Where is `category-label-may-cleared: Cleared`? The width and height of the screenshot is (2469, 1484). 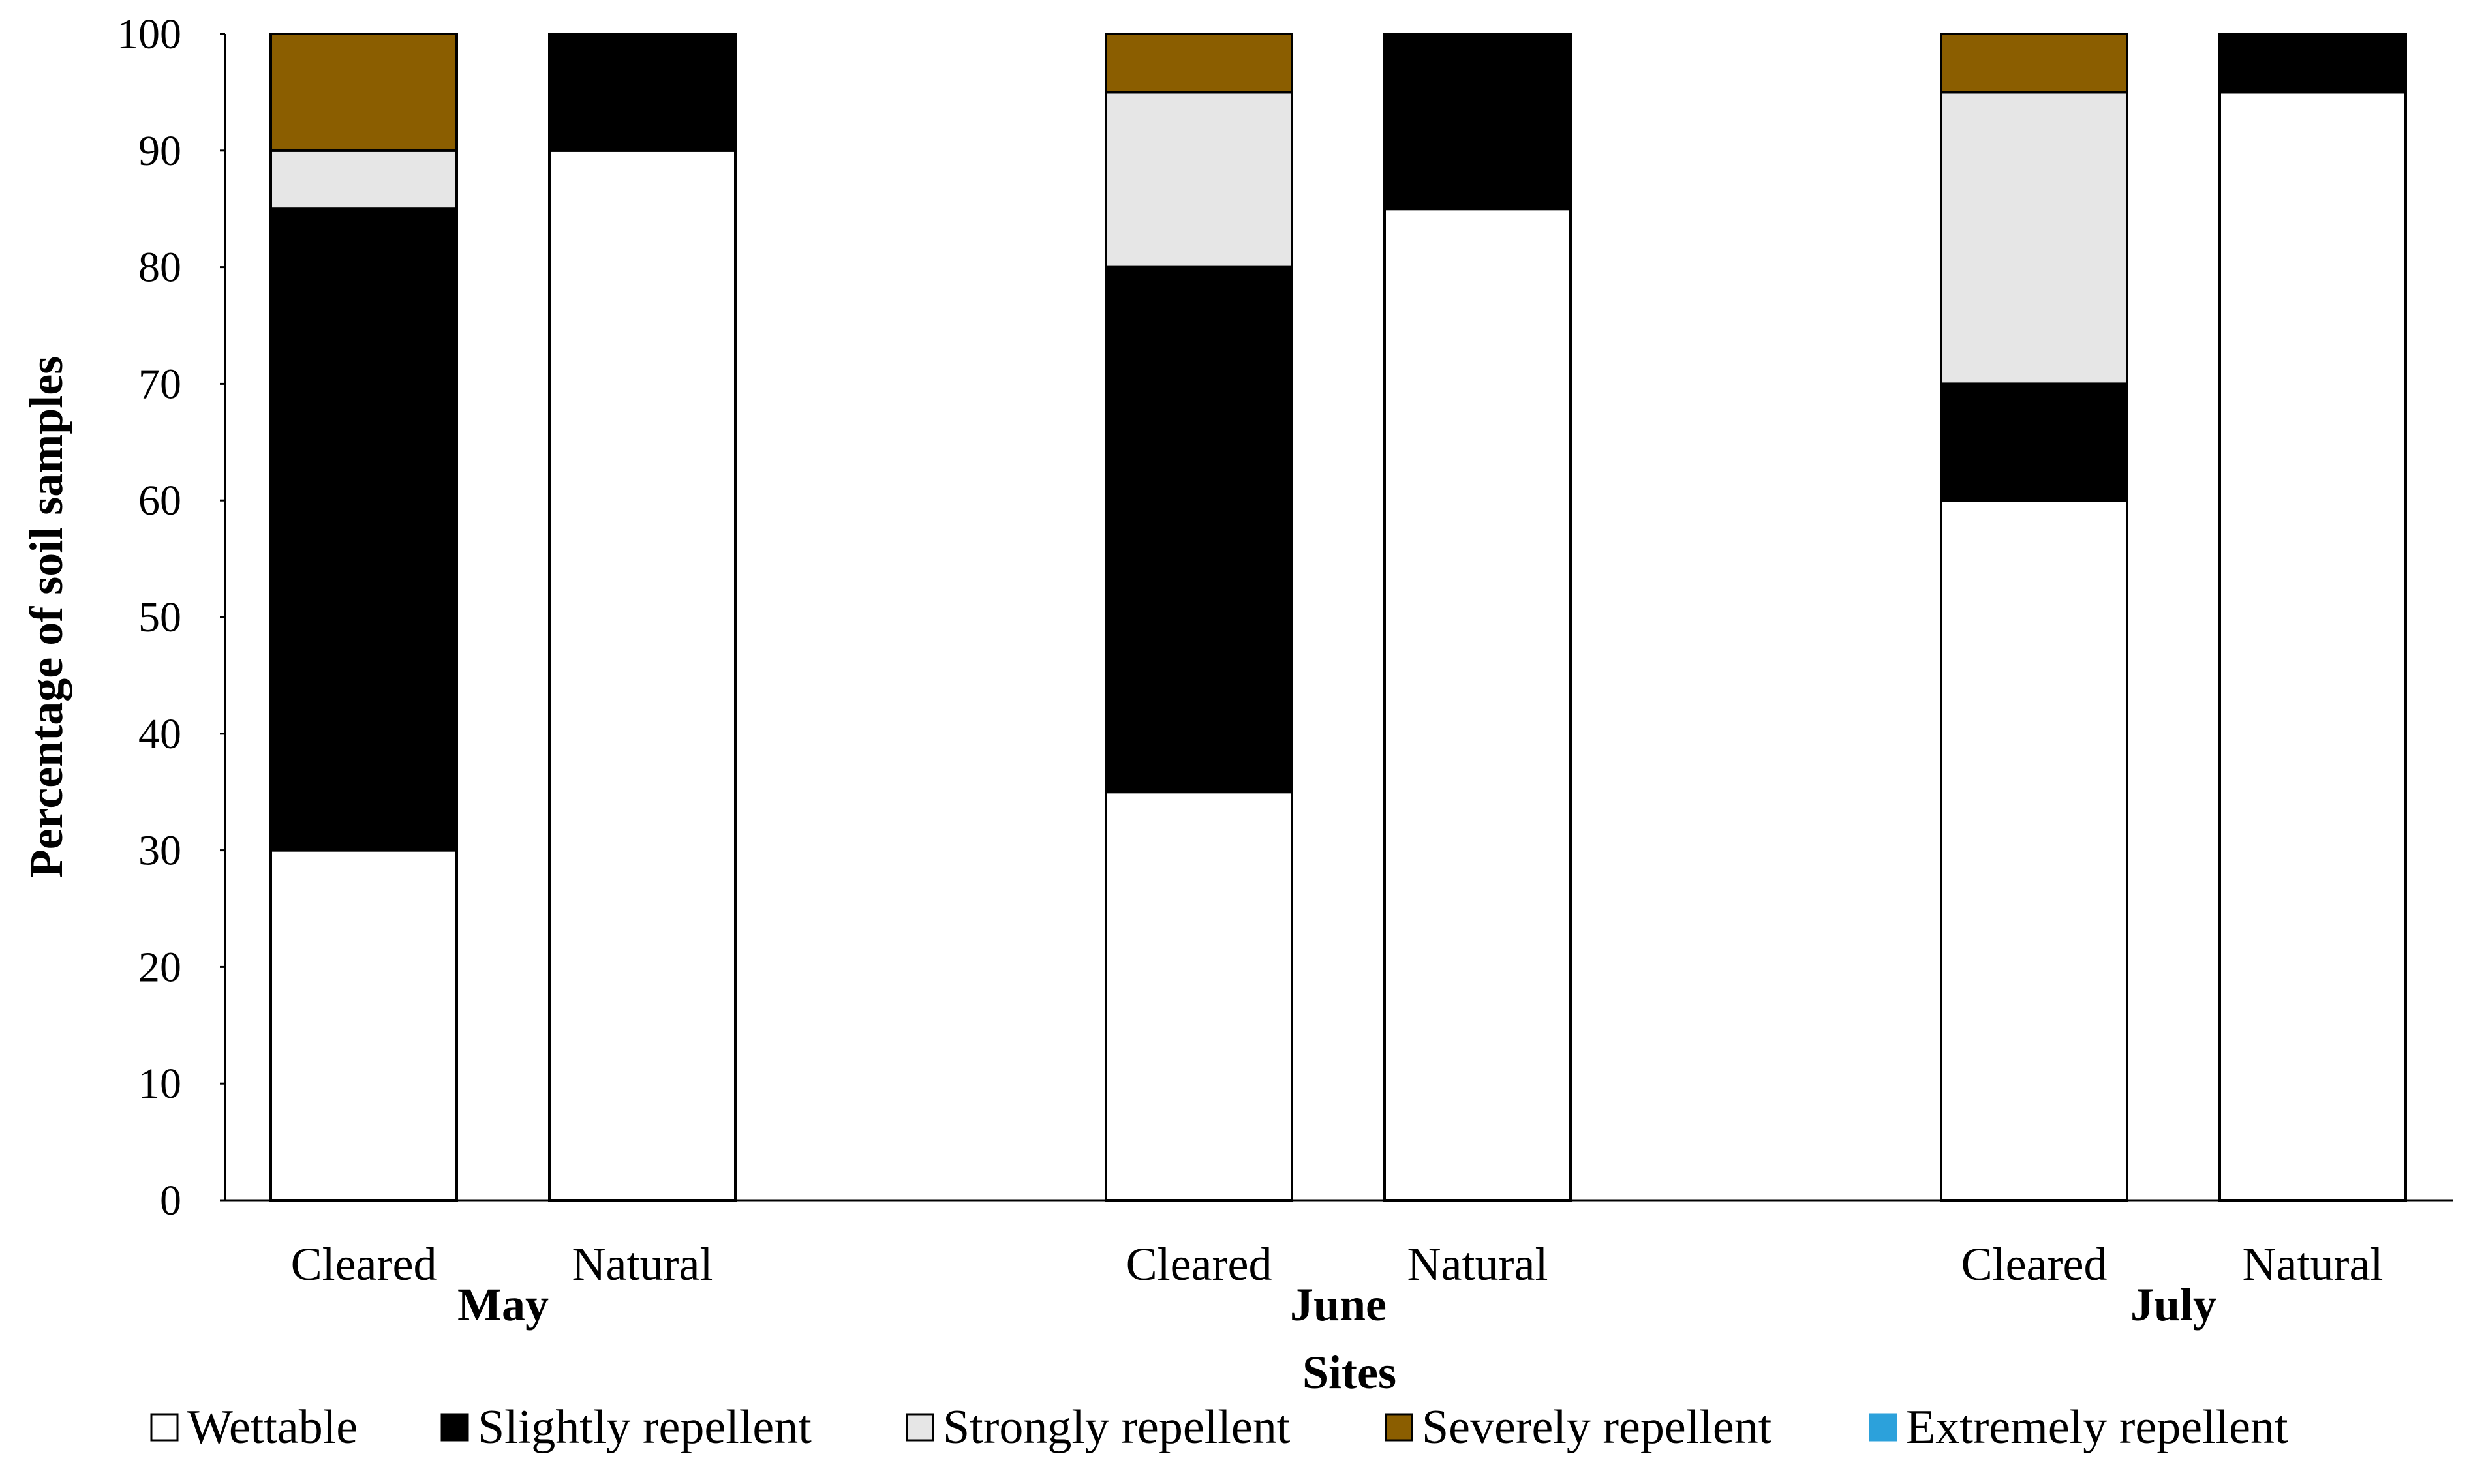
category-label-may-cleared: Cleared is located at coordinates (364, 1264).